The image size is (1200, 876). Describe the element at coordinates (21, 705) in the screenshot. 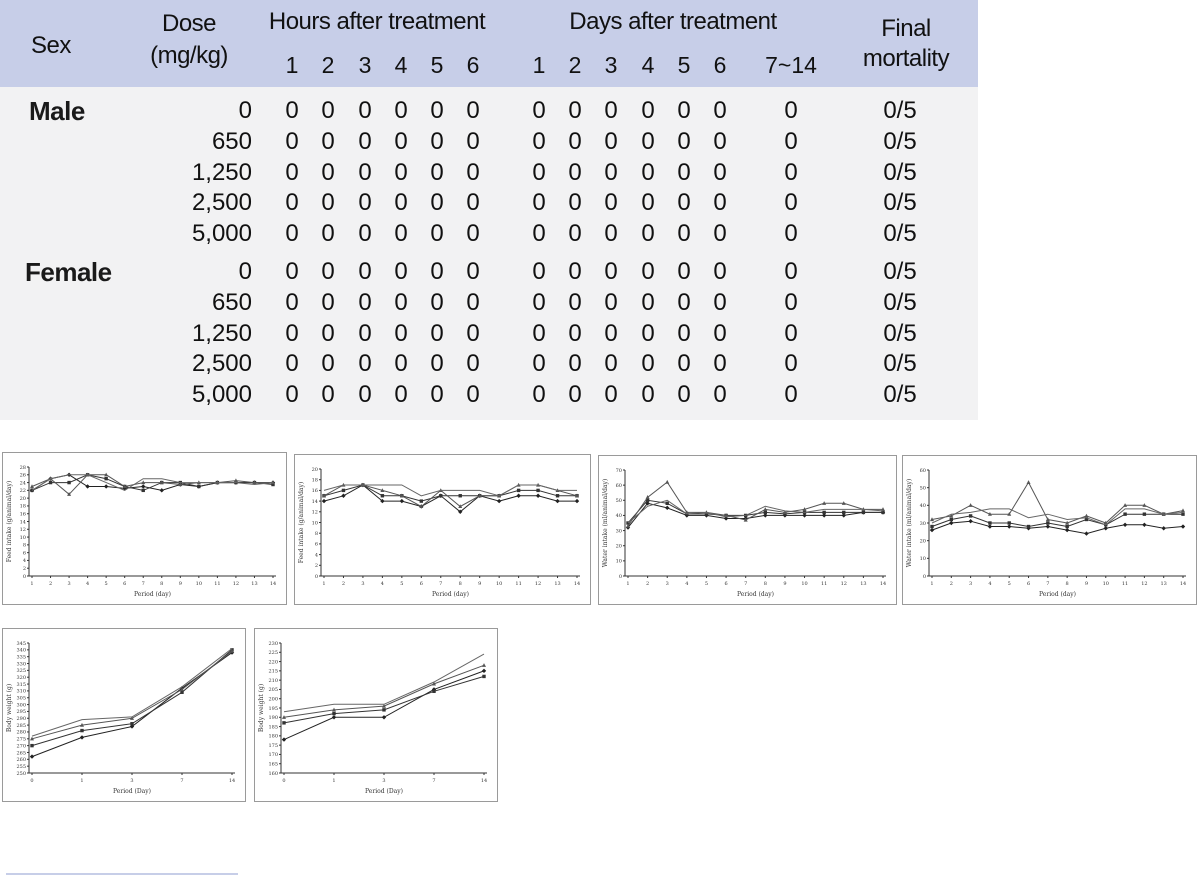

I see `y-tick-label: 300` at that location.